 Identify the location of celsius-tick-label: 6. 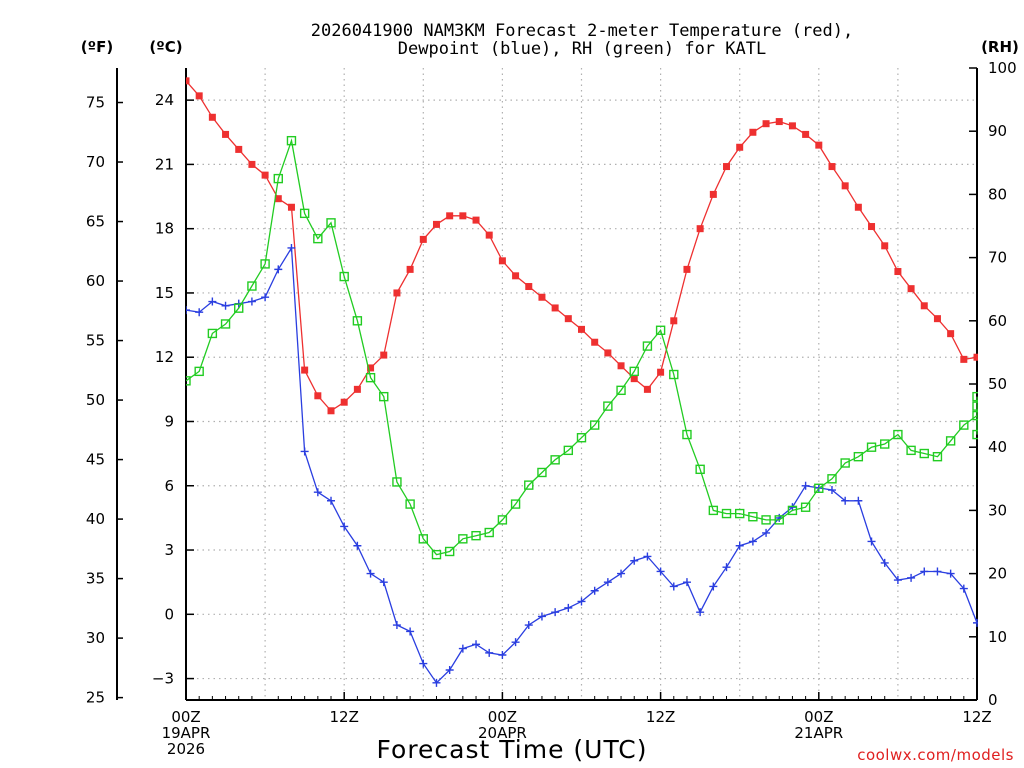
(169, 486).